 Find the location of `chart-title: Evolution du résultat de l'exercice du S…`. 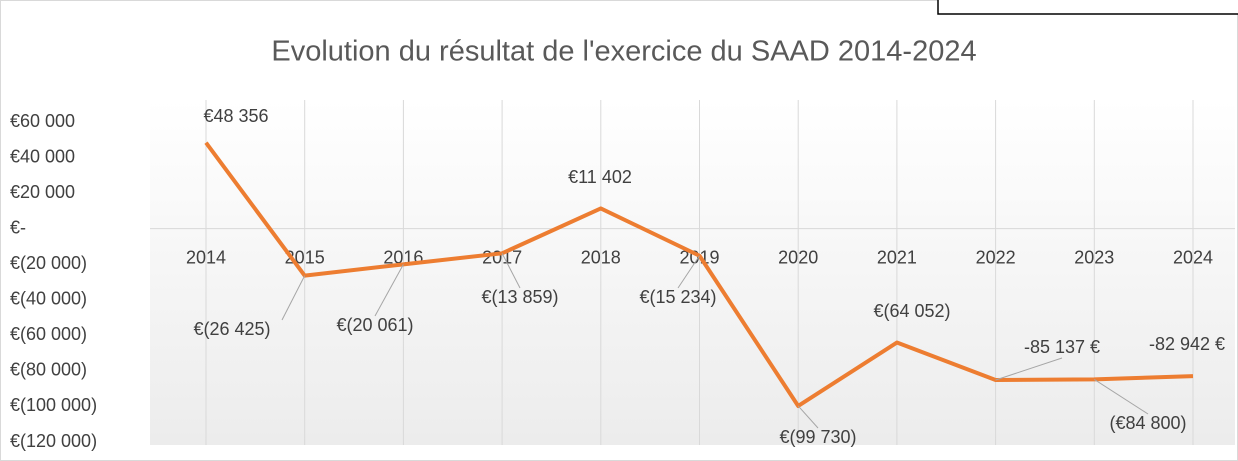

chart-title: Evolution du résultat de l'exercice du S… is located at coordinates (623, 52).